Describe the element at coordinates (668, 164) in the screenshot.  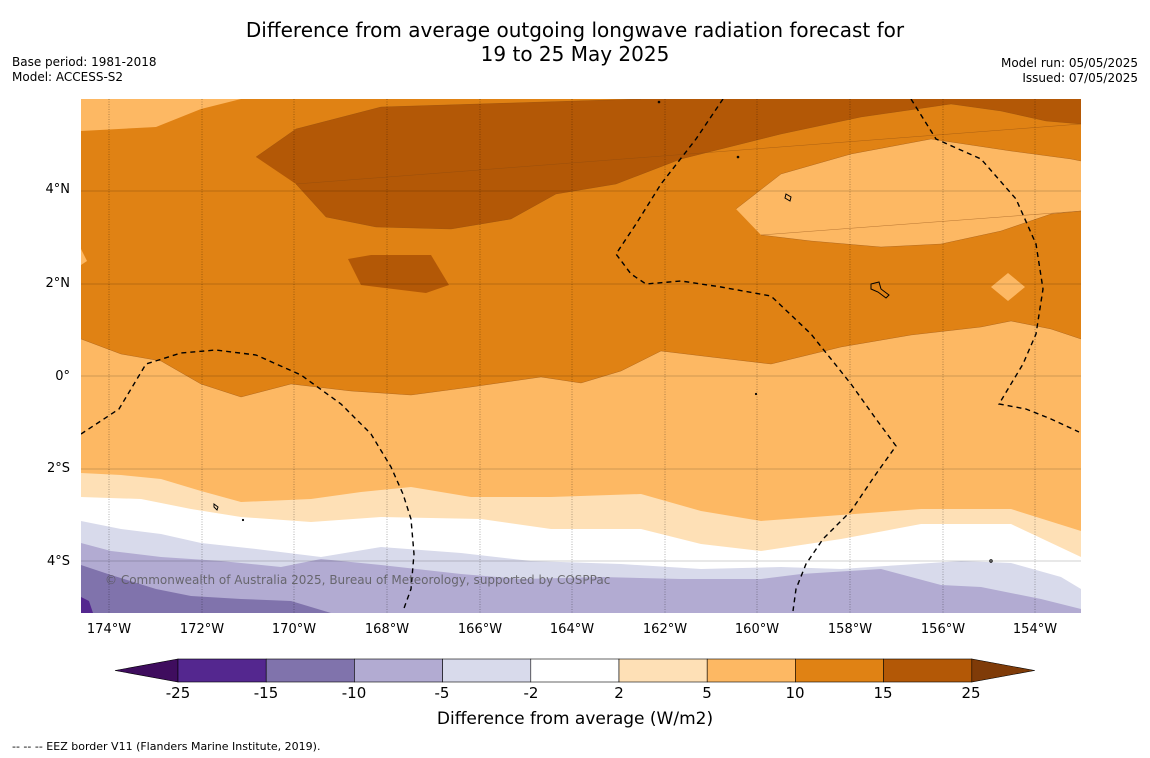
I see `band-15-25-north` at that location.